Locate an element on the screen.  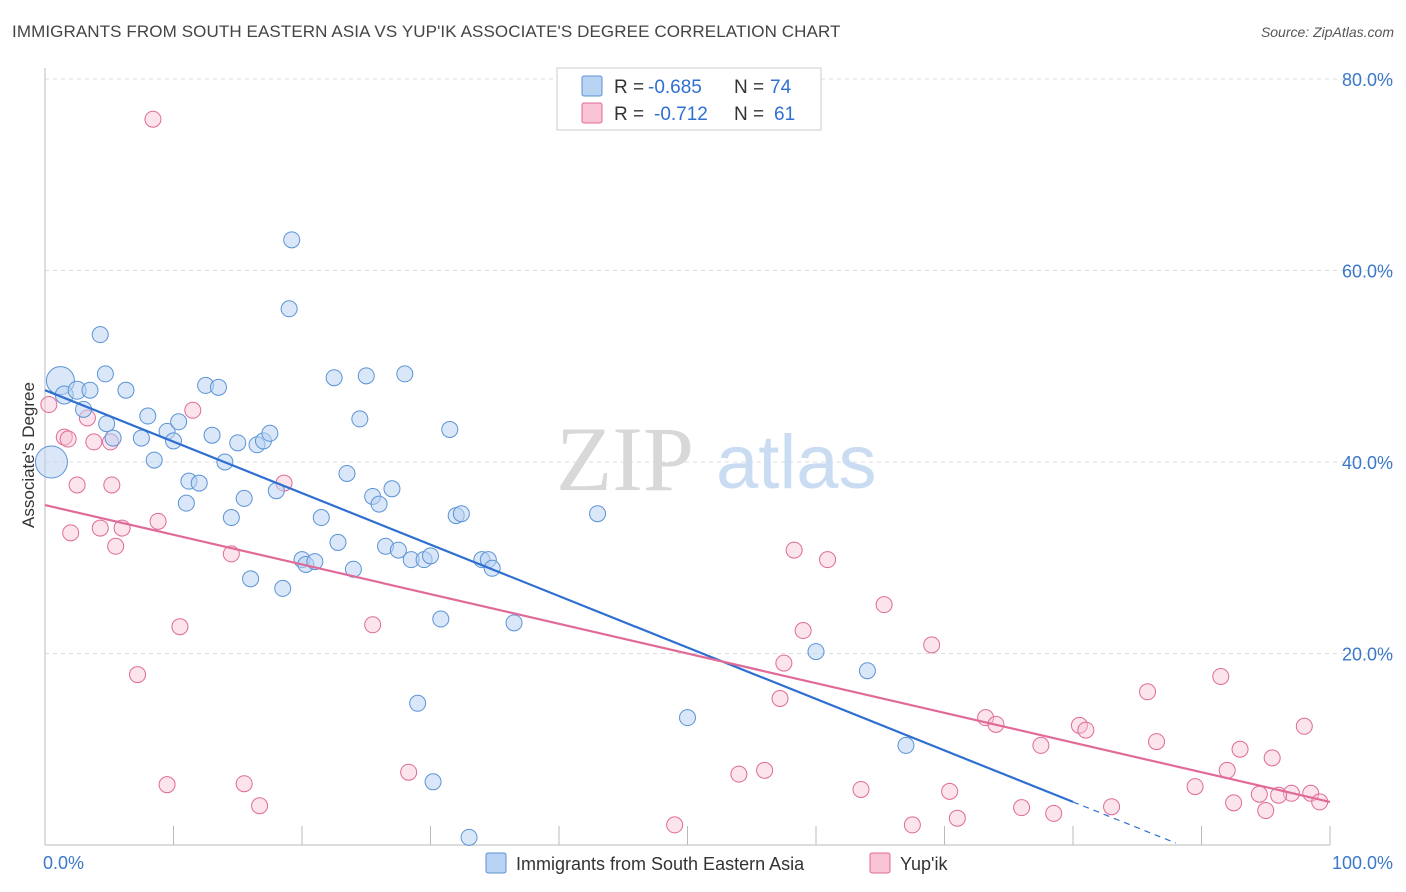
legend-swatch-blue is located at coordinates (592, 86).